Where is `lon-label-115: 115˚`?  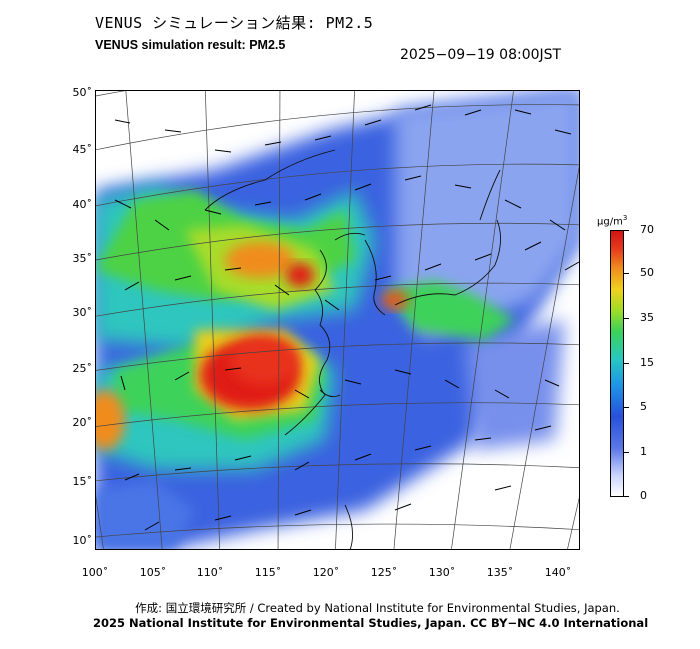
lon-label-115: 115˚ is located at coordinates (268, 572).